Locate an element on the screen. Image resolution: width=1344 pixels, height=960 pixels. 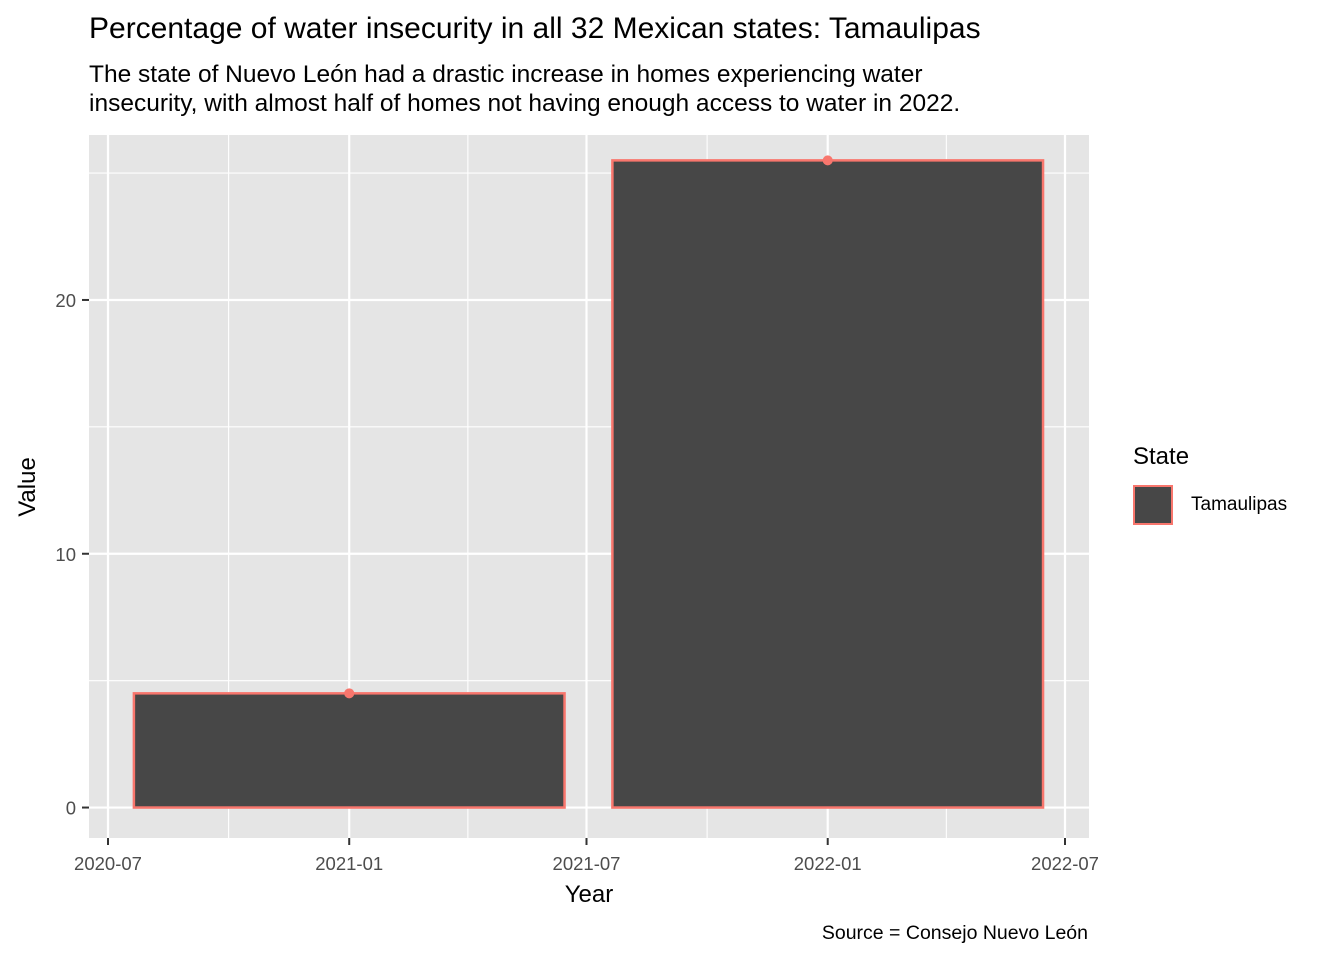
y-tick-label: 10 is located at coordinates (65, 554).